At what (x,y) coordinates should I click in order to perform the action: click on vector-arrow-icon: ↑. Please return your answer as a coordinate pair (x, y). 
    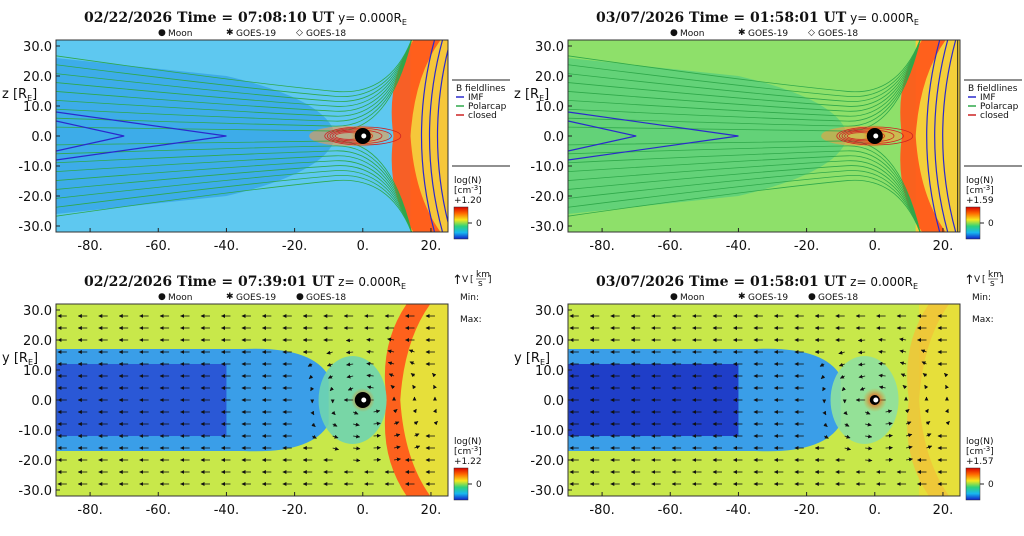
    Looking at the image, I should click on (457, 280).